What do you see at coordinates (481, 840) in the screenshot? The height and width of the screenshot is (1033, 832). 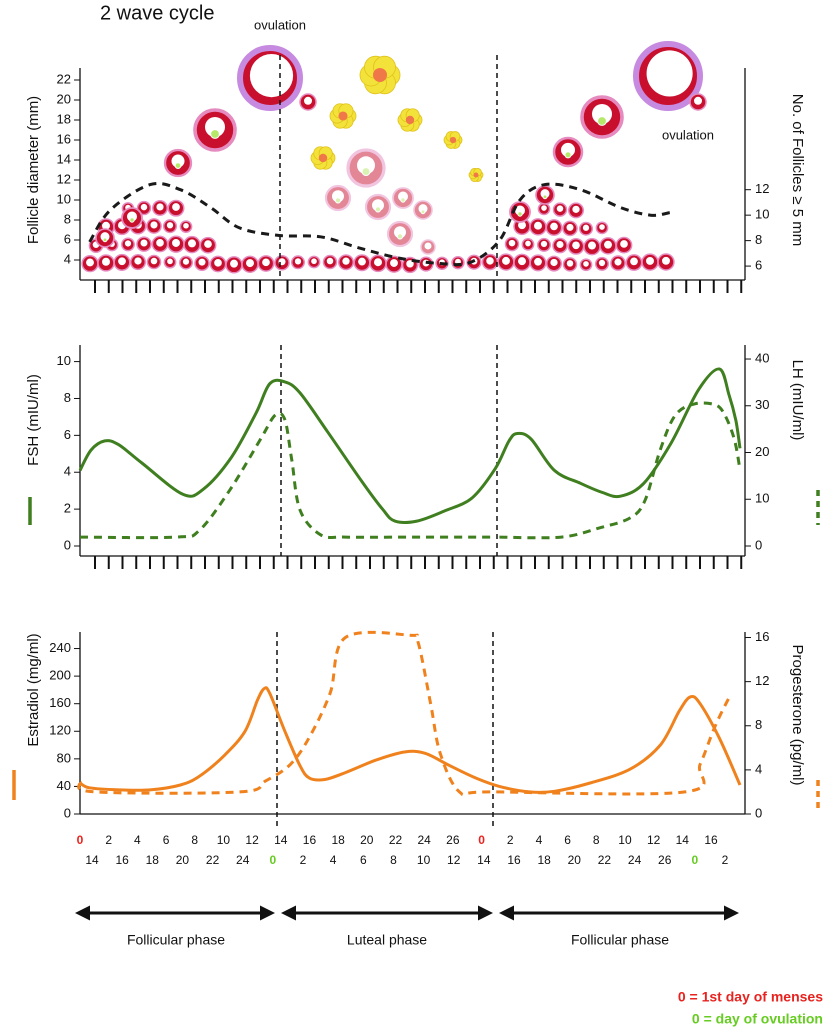 I see `cycle-day-label: 0` at bounding box center [481, 840].